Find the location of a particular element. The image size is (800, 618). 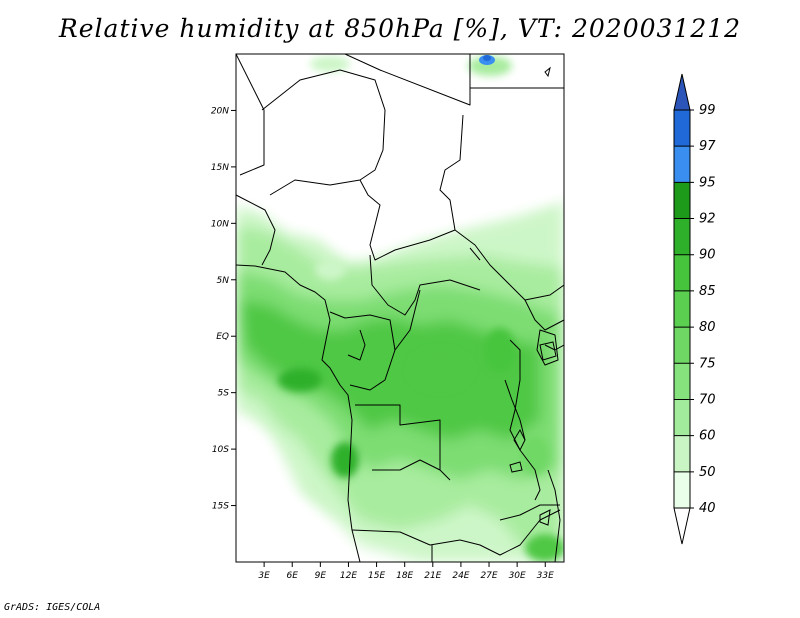

colorbar-label: 40 is located at coordinates (707, 508).